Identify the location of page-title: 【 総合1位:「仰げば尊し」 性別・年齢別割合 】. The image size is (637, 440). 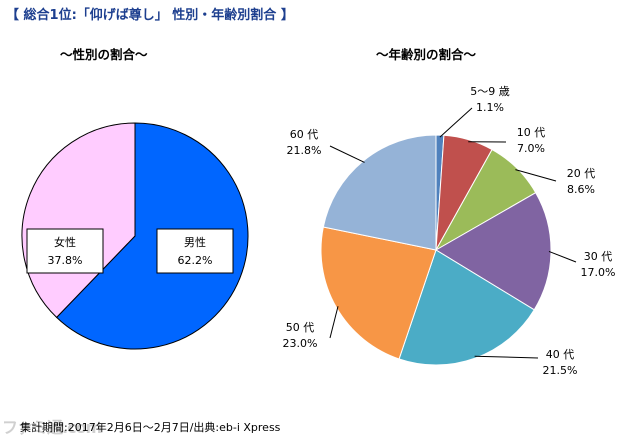
(150, 15).